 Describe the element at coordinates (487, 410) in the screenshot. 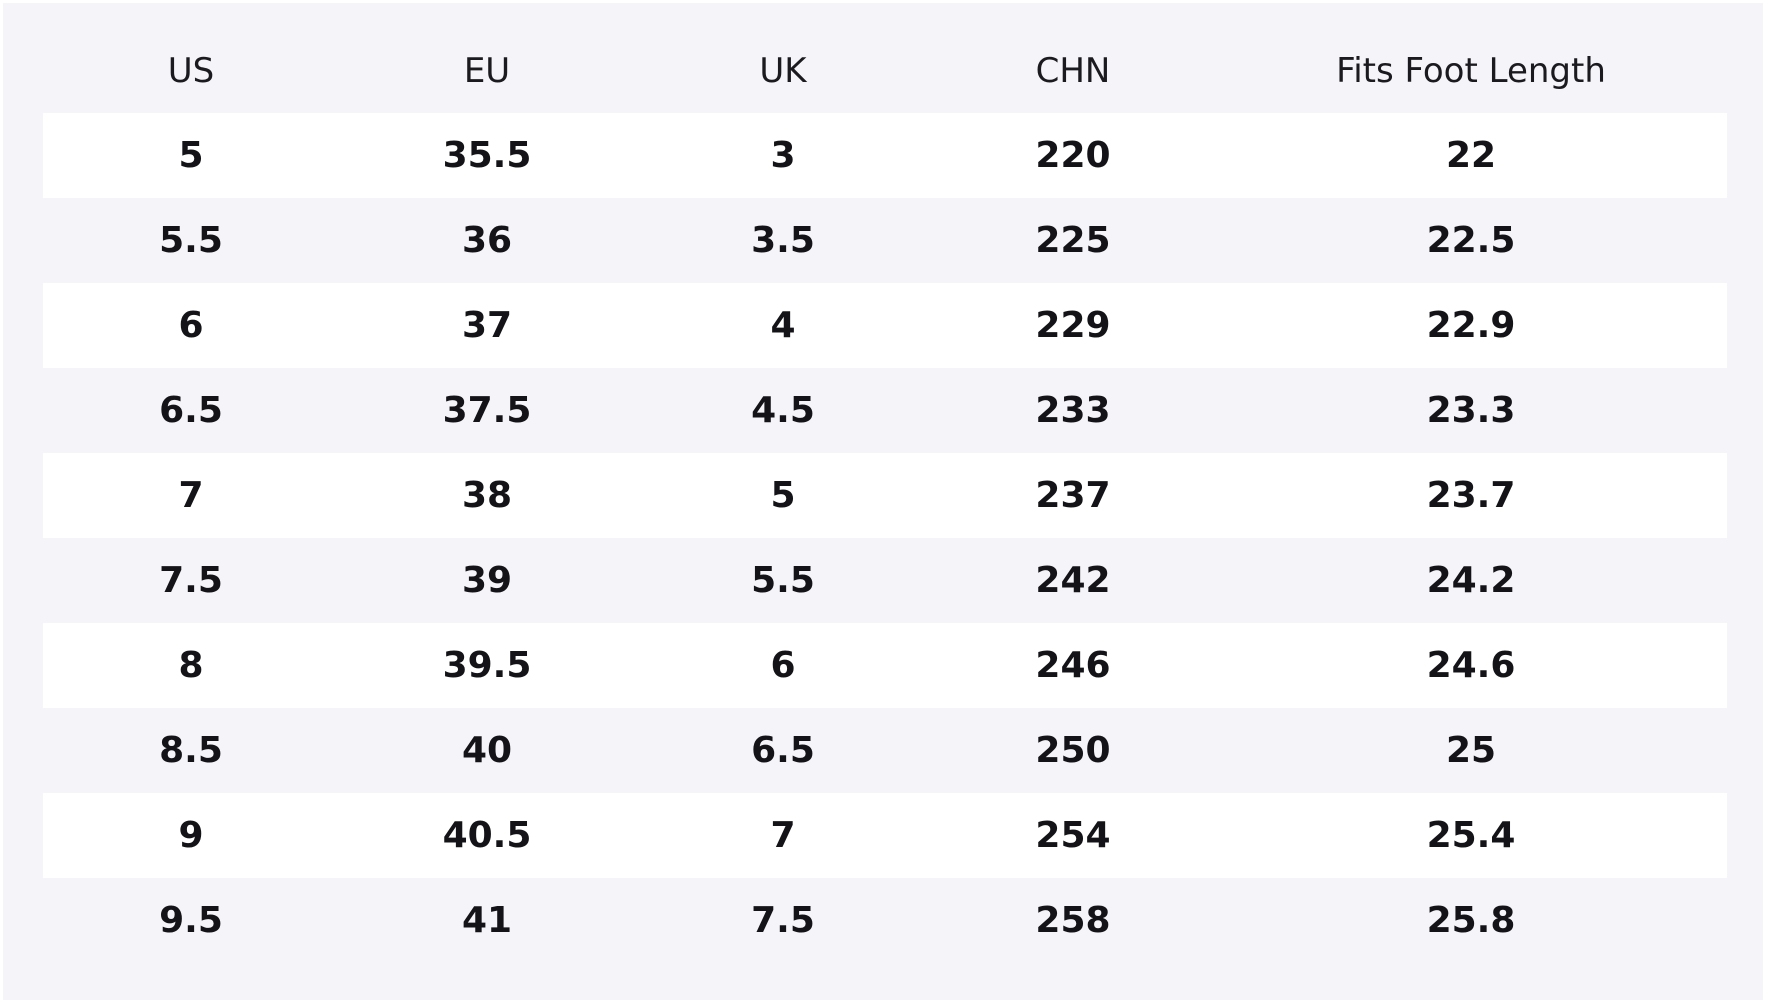

I see `cell-eu: 37.5` at that location.